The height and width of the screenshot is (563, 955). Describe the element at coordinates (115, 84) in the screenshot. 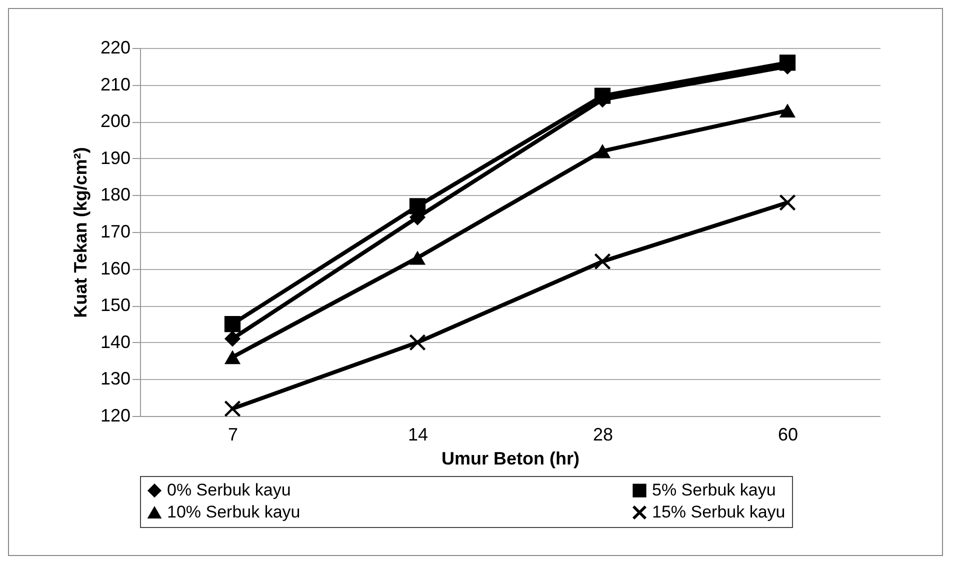

I see `y-tick-label: 210` at that location.